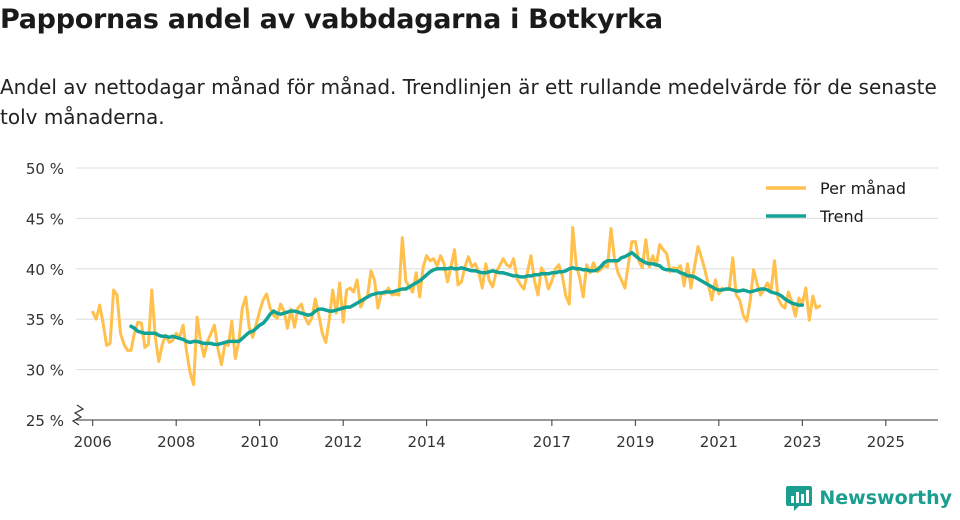  What do you see at coordinates (427, 442) in the screenshot?
I see `x-tick-label: 2014` at bounding box center [427, 442].